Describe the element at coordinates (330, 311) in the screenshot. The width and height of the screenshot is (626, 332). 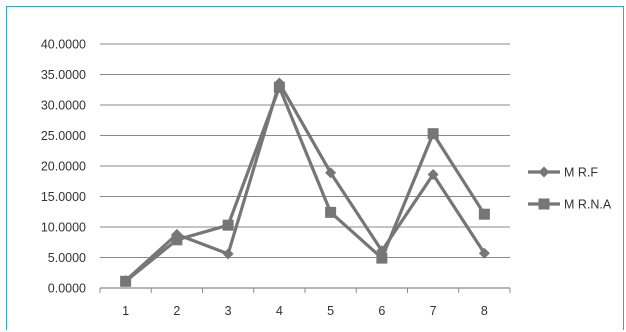
I see `x-tick-label: 5` at that location.